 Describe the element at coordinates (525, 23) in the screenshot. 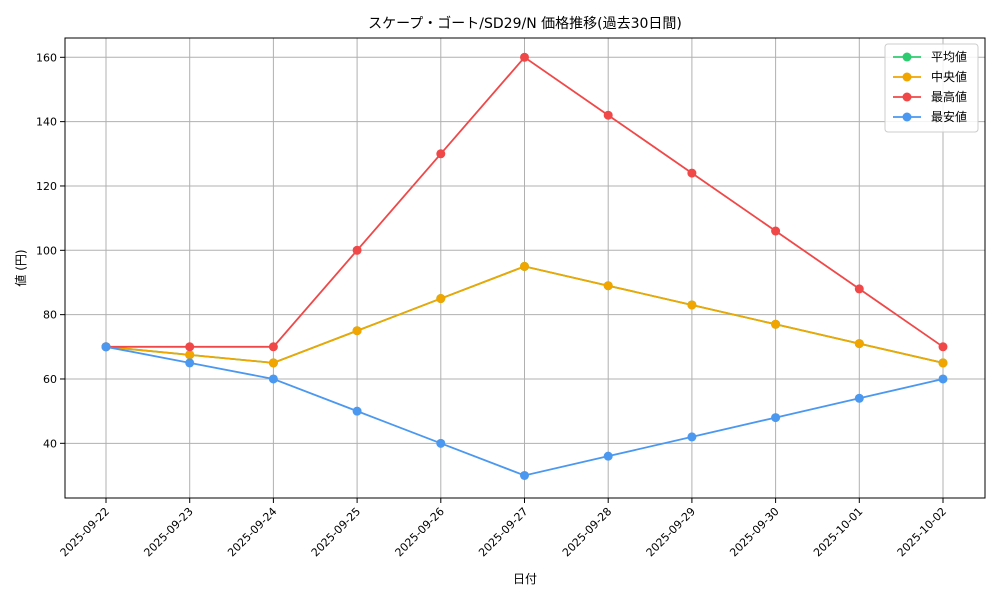

I see `chart-title: スケープ・ゴート/SD29/N 価格推移(過去30日間)` at that location.